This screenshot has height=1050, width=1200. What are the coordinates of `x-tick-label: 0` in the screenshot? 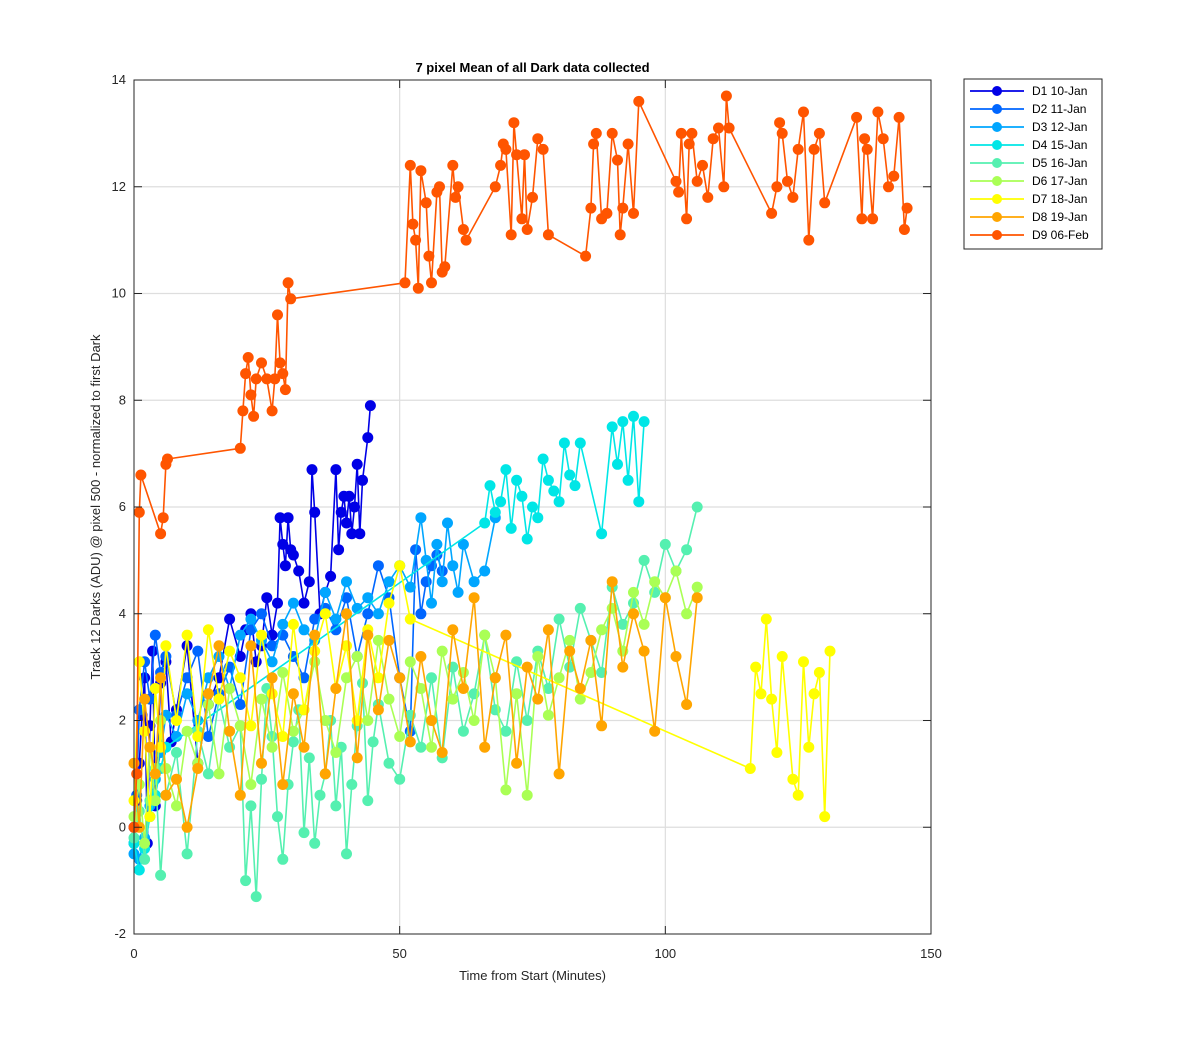 It's located at (133, 953).